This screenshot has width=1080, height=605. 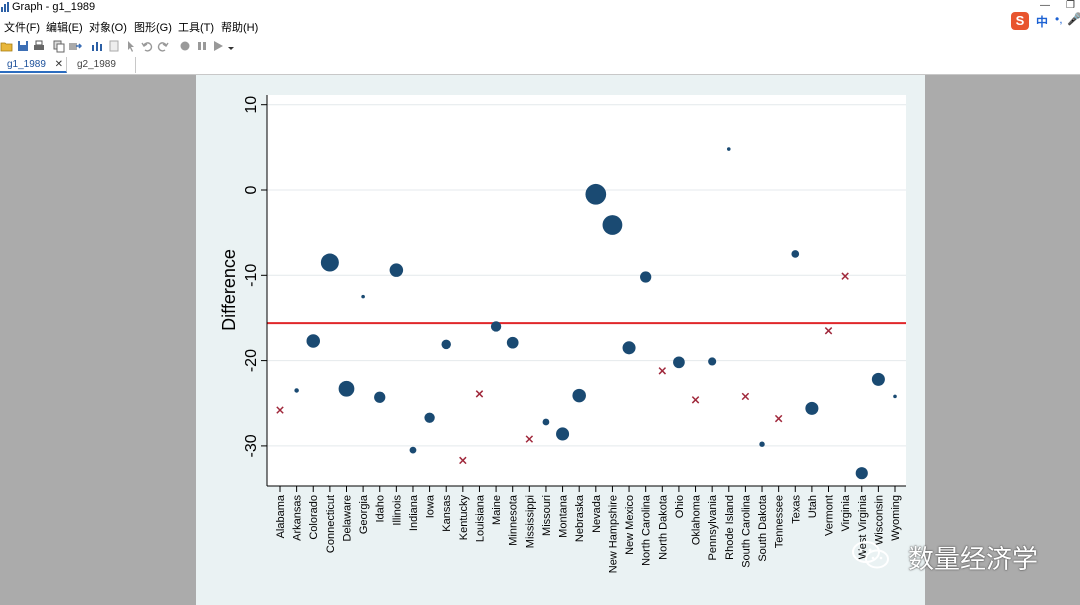 What do you see at coordinates (870, 555) in the screenshot?
I see `wechat-logo-icon` at bounding box center [870, 555].